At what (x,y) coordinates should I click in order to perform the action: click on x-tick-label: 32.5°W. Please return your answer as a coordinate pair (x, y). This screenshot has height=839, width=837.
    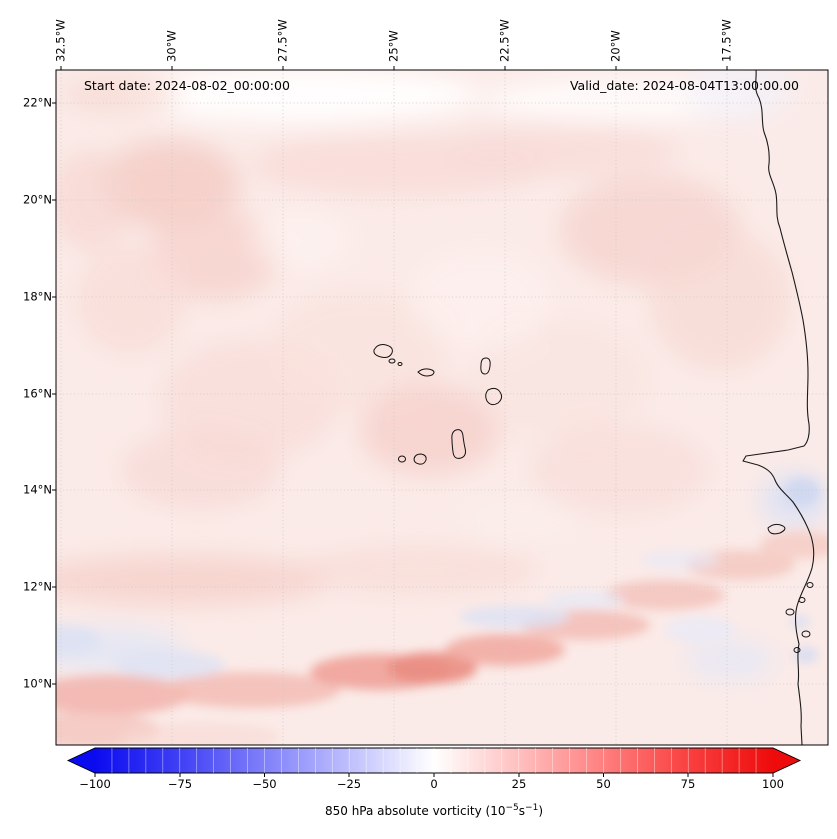
    Looking at the image, I should click on (60, 40).